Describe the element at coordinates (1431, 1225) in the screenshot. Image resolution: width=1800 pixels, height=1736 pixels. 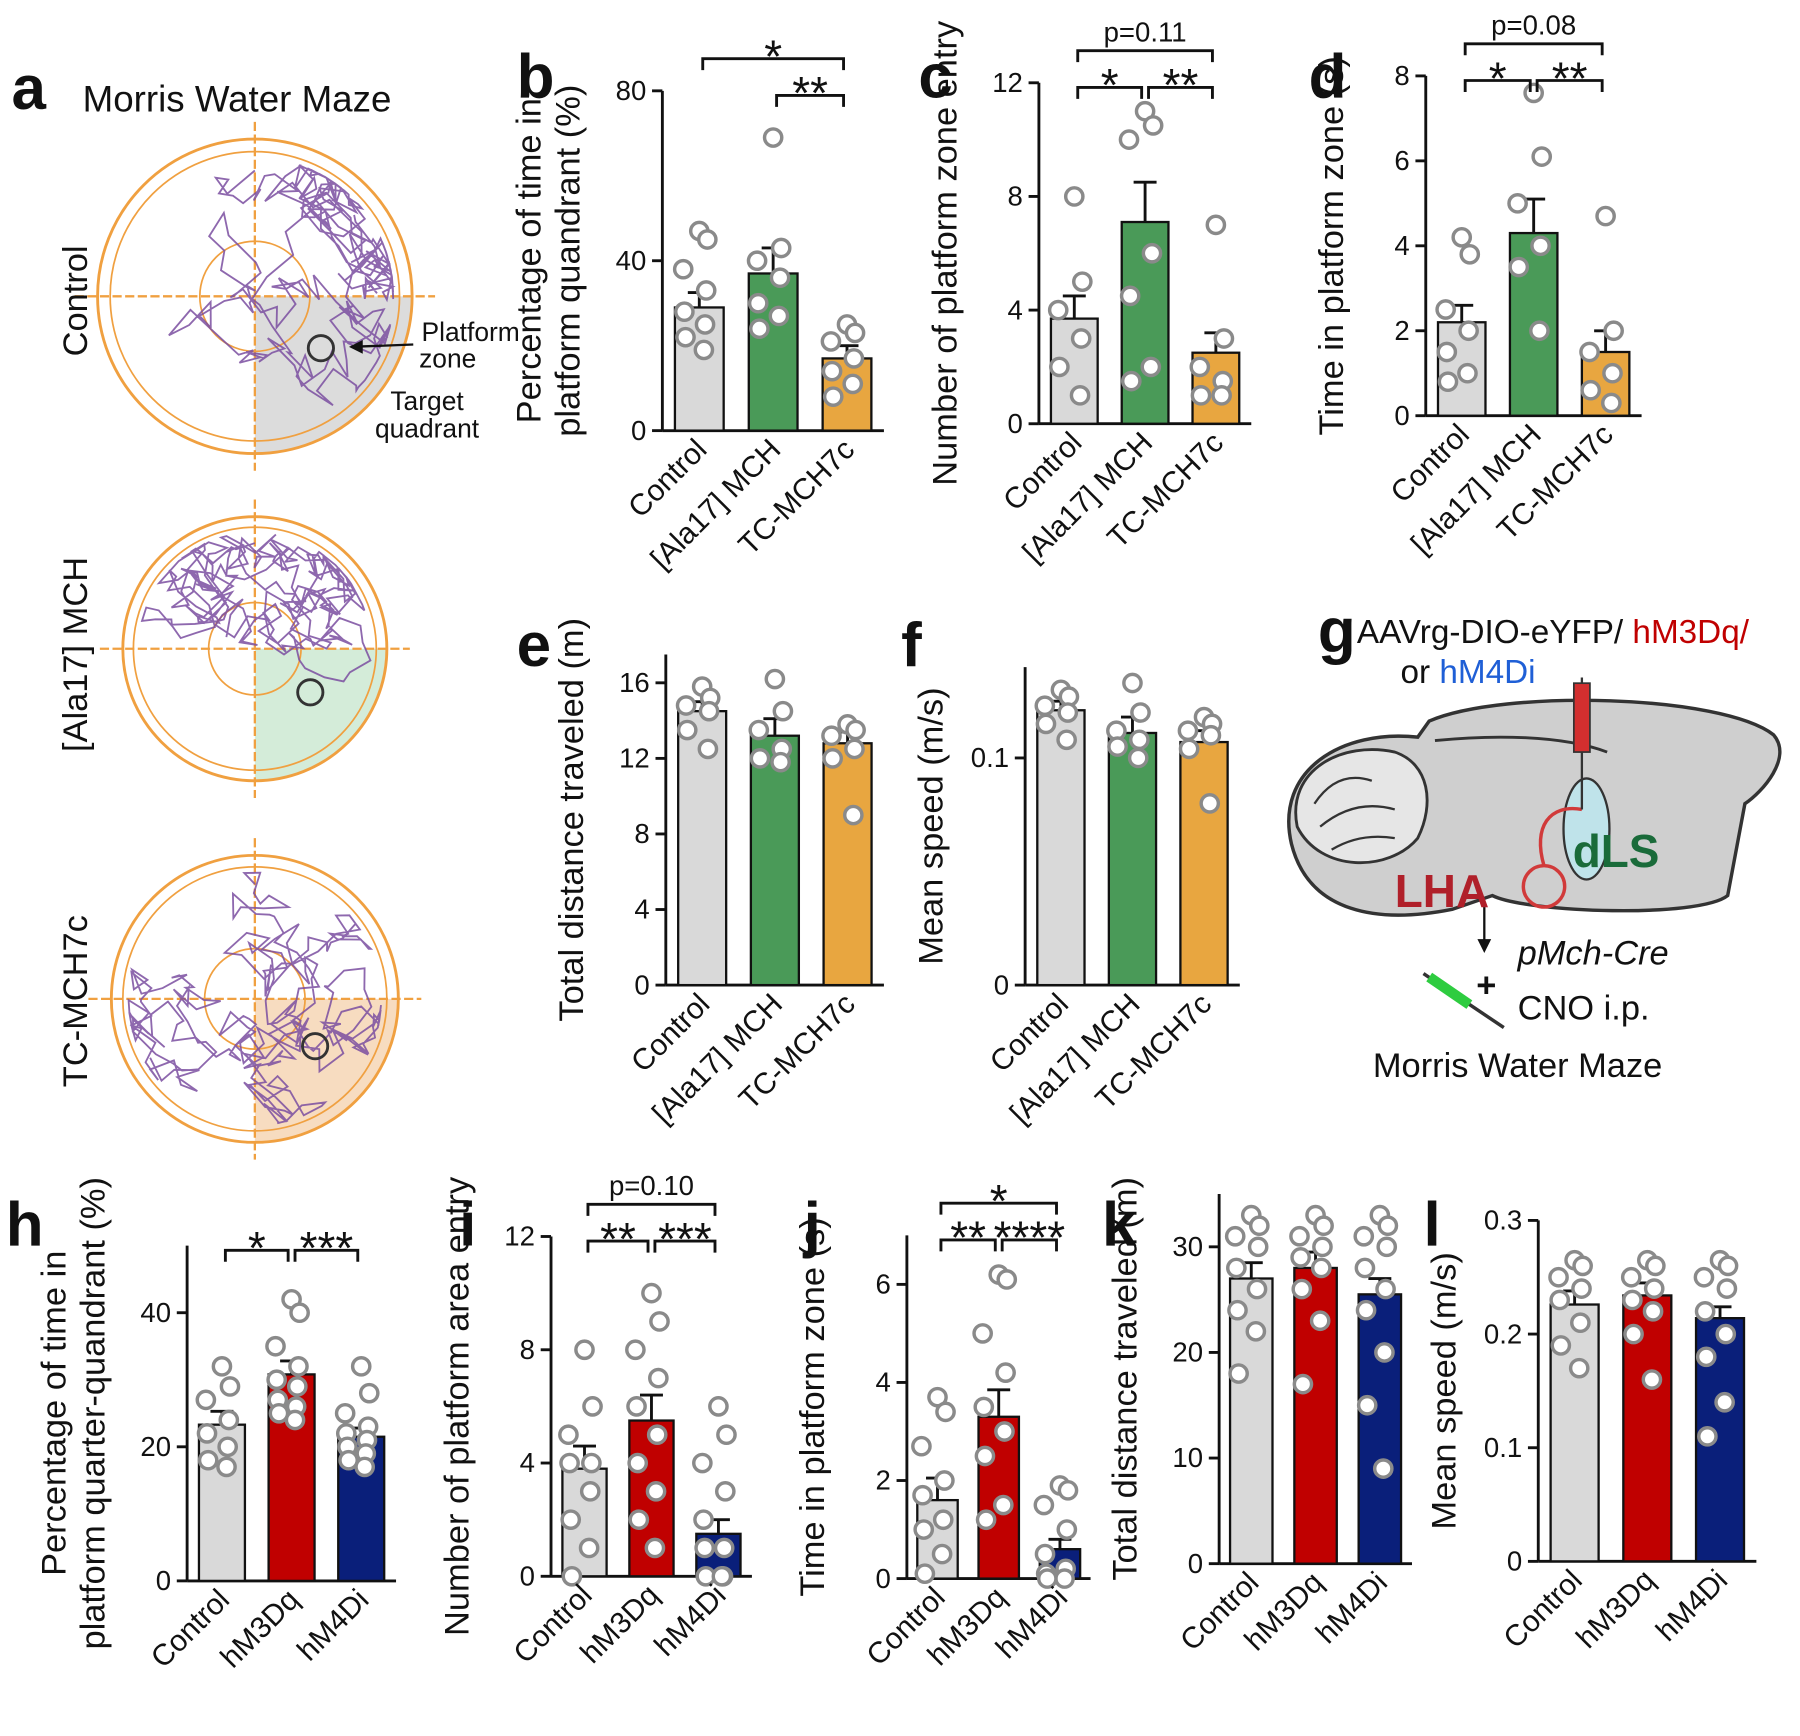
I see `panel-label: l` at that location.